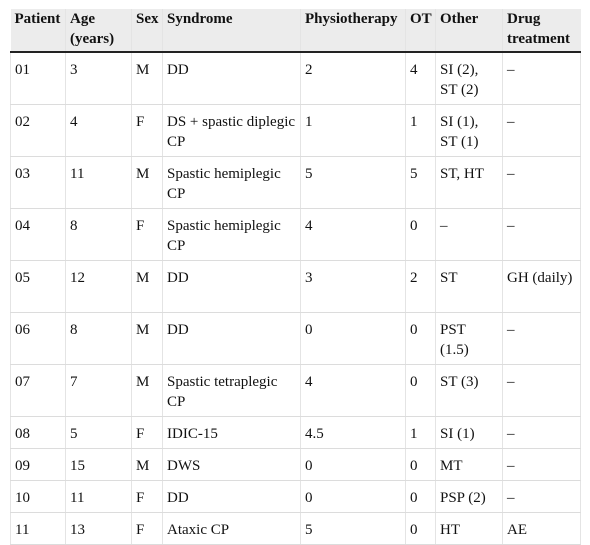 This screenshot has width=590, height=545. Describe the element at coordinates (38, 182) in the screenshot. I see `patient-cell: 03` at that location.